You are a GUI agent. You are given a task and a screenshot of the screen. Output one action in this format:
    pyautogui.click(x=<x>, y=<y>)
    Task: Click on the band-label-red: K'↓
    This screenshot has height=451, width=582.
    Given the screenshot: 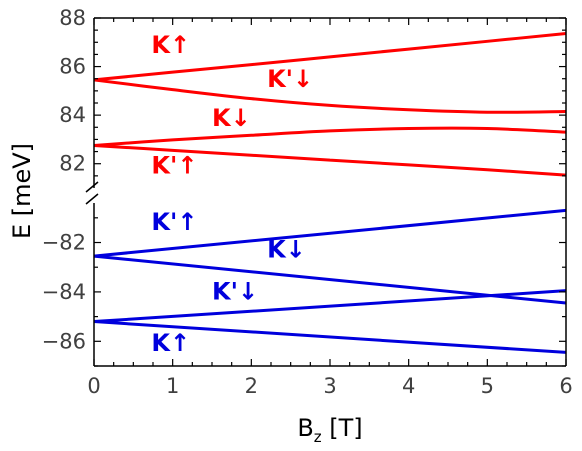 What is the action you would take?
    pyautogui.click(x=290, y=79)
    